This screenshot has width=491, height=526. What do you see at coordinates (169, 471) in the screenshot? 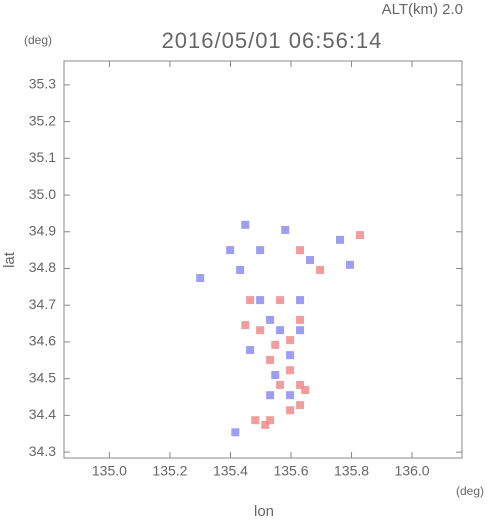
I see `x-tick-label: 135.2` at bounding box center [169, 471].